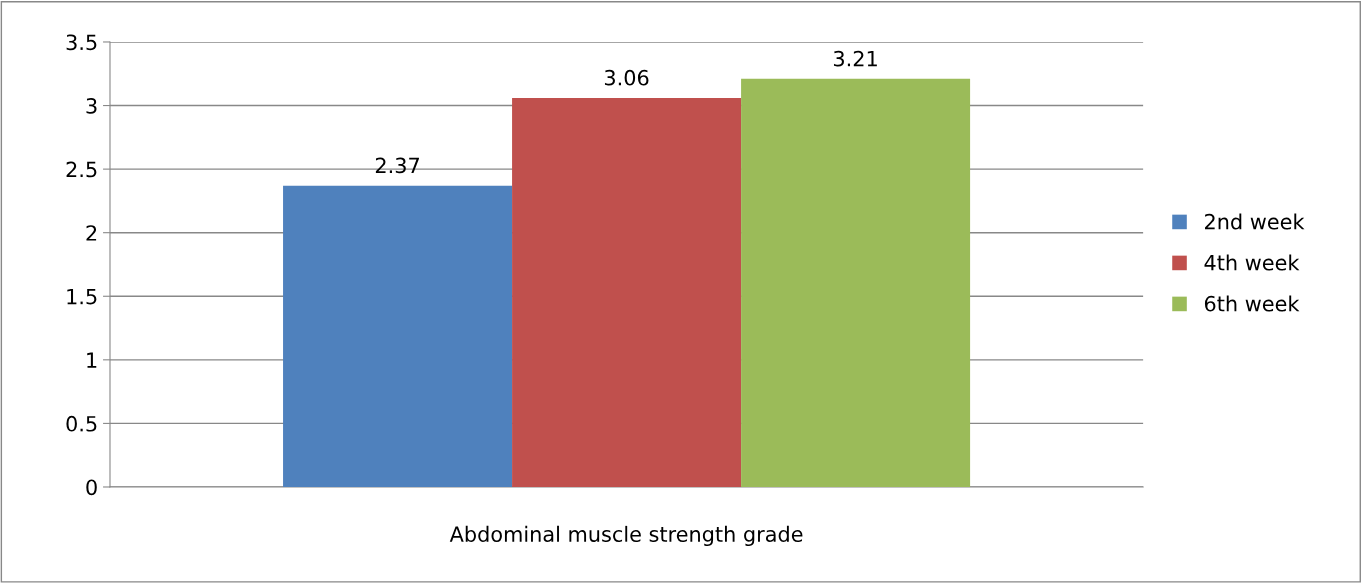  Describe the element at coordinates (91, 106) in the screenshot. I see `y-tick-label: 3` at that location.